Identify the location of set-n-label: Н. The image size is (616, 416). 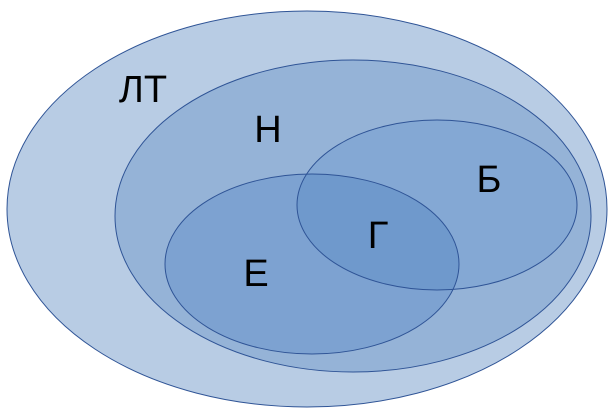
(267, 130).